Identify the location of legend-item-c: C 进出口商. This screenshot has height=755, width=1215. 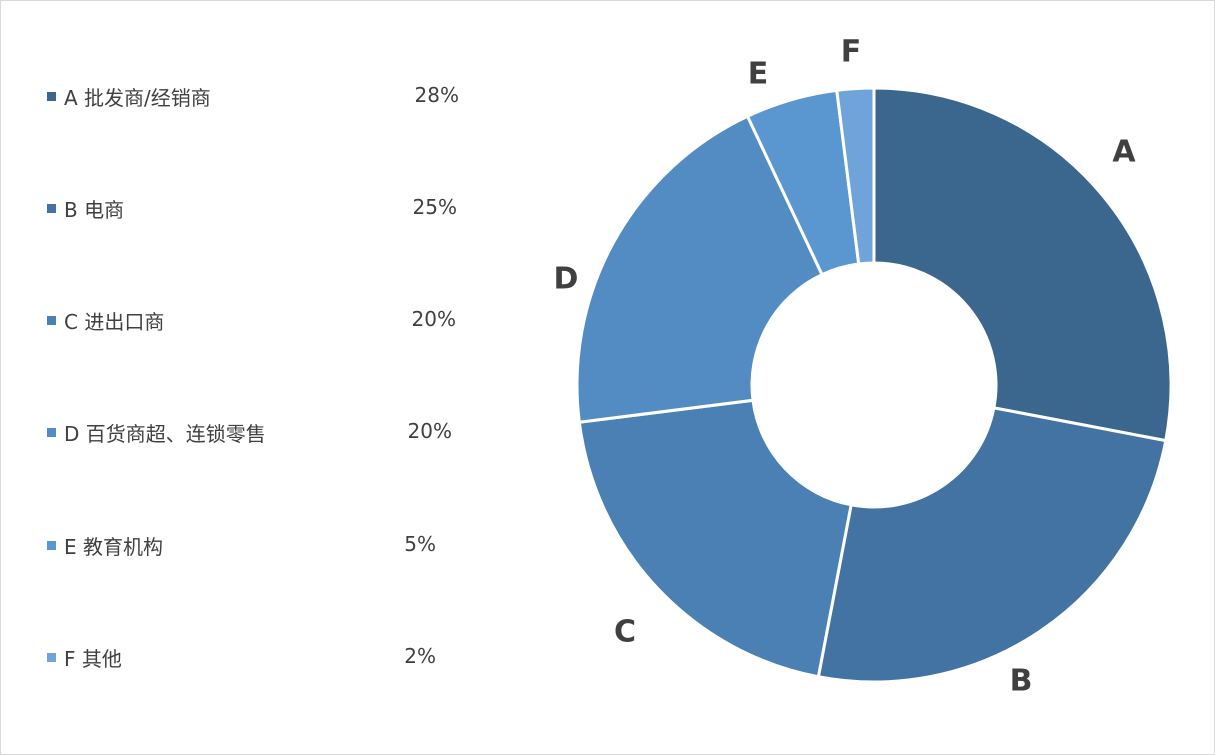
(105, 320).